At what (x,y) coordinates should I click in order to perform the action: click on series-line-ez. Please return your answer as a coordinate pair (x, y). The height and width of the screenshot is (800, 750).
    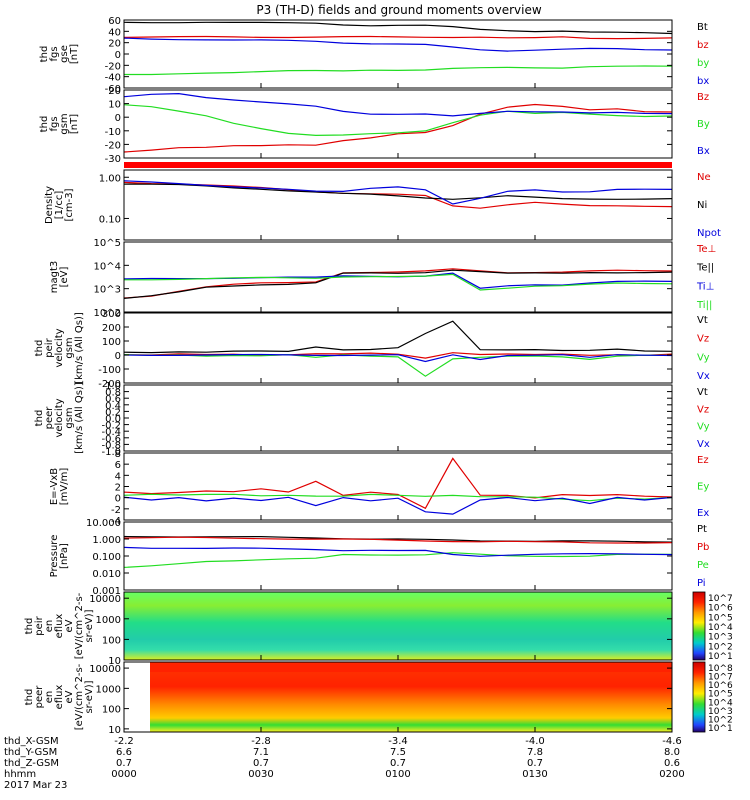
    Looking at the image, I should click on (398, 483).